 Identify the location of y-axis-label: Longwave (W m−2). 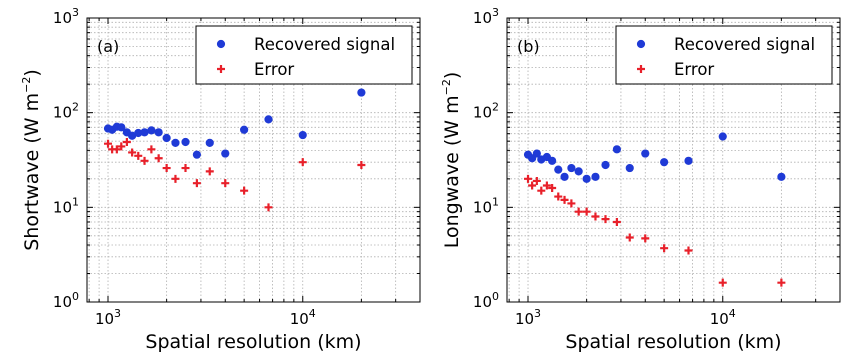
(451, 160).